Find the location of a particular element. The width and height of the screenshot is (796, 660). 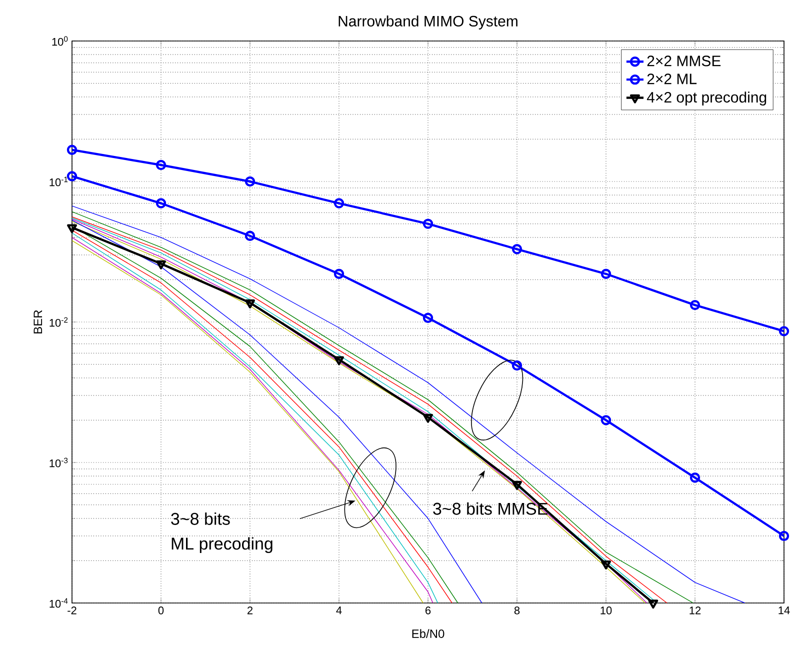

x-tick-label: 14 is located at coordinates (784, 610).